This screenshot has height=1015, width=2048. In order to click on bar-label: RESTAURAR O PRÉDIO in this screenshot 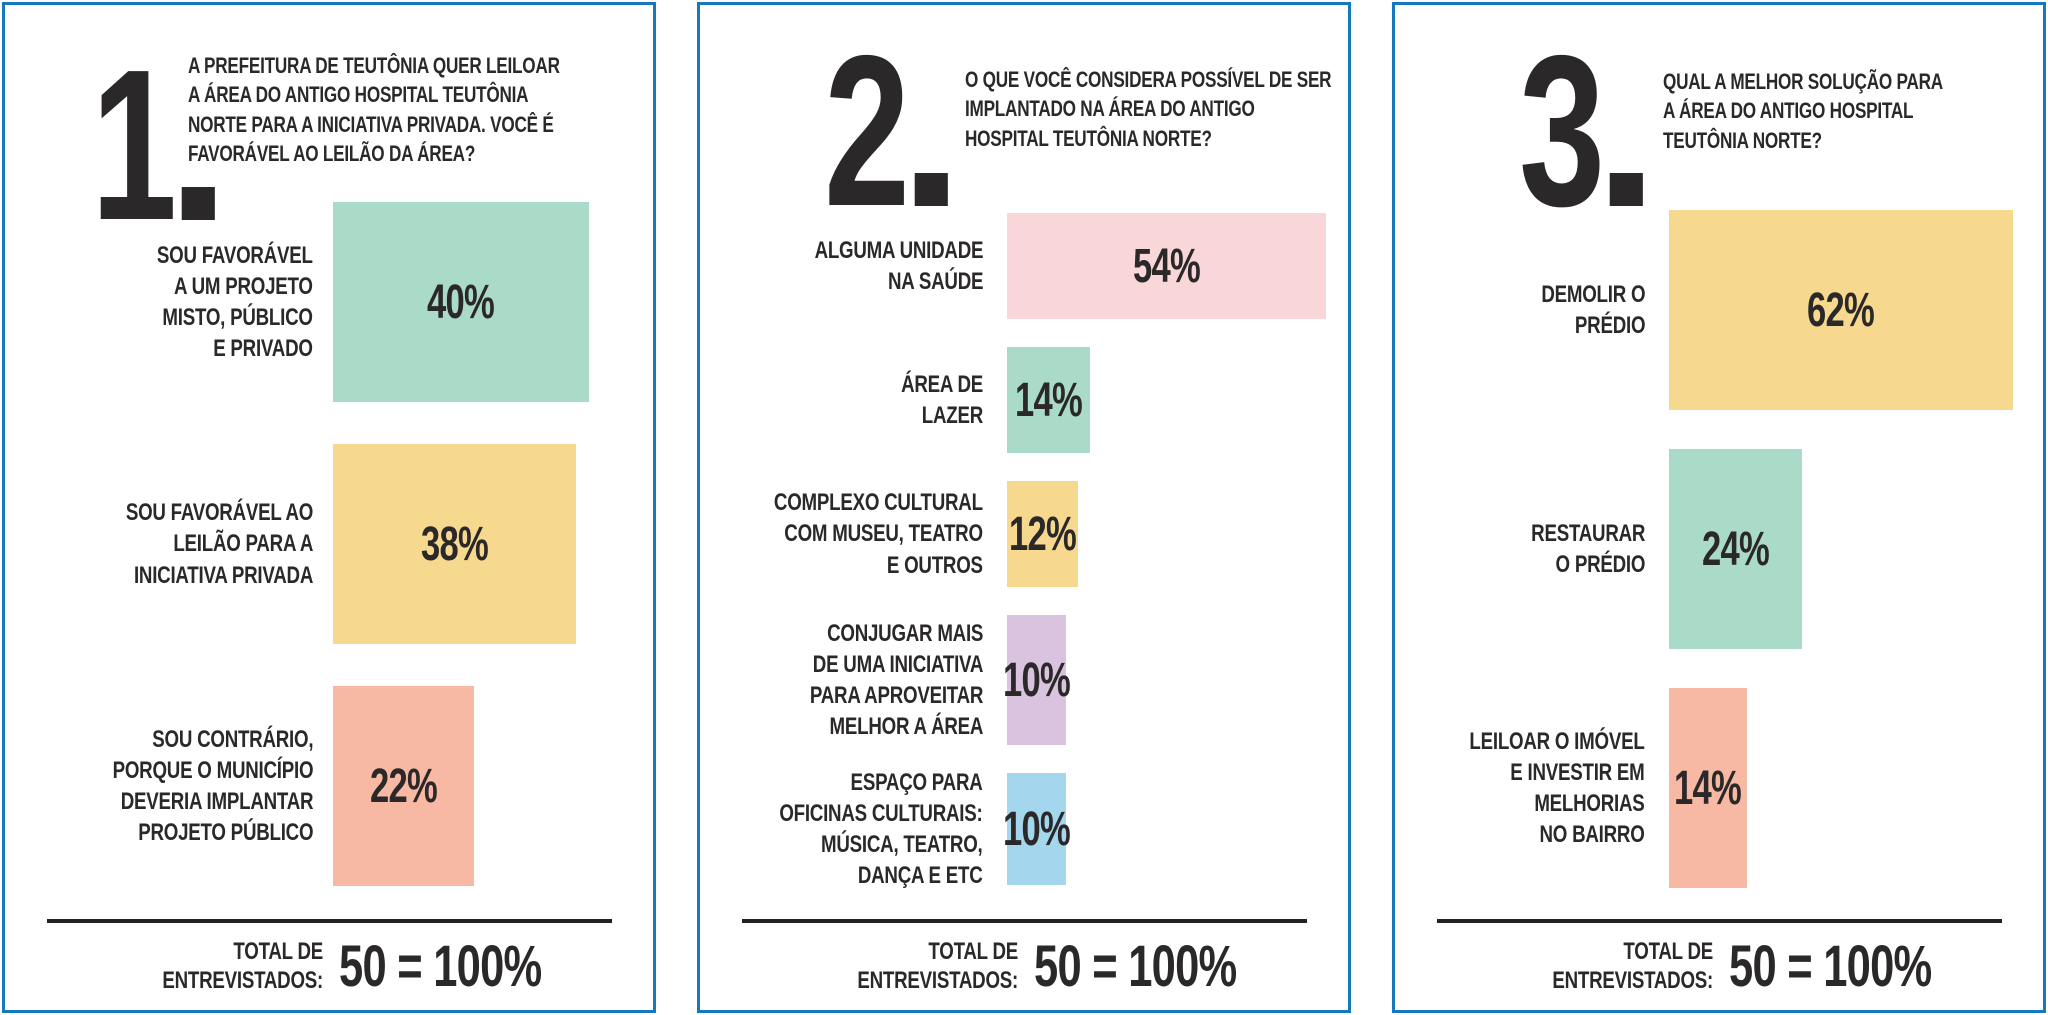, I will do `click(1587, 548)`.